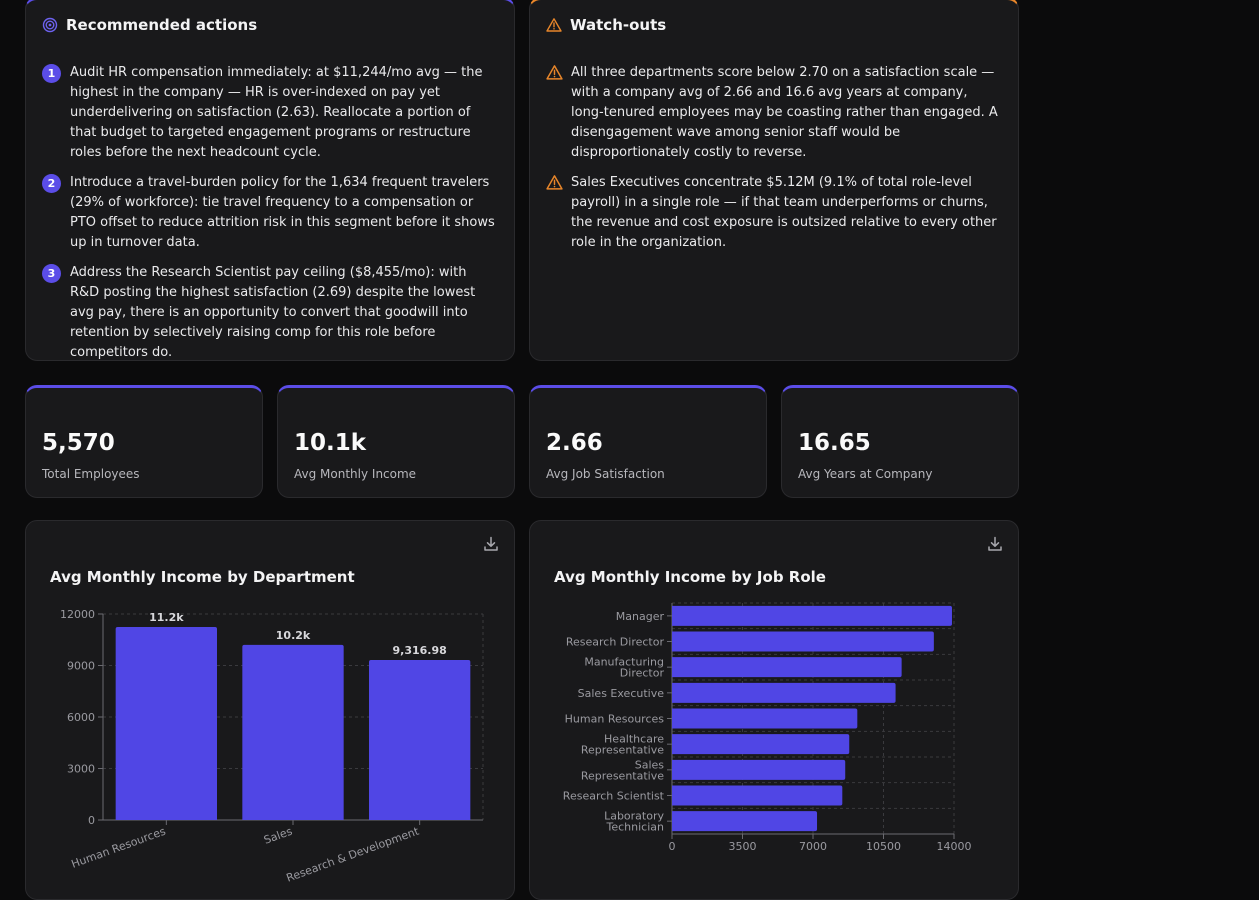 Image resolution: width=1259 pixels, height=900 pixels. I want to click on number-badge: 1, so click(51, 73).